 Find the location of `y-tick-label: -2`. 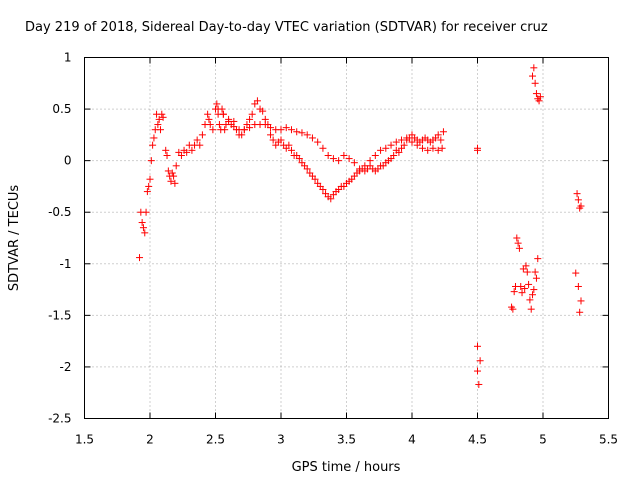

y-tick-label: -2 is located at coordinates (66, 367).